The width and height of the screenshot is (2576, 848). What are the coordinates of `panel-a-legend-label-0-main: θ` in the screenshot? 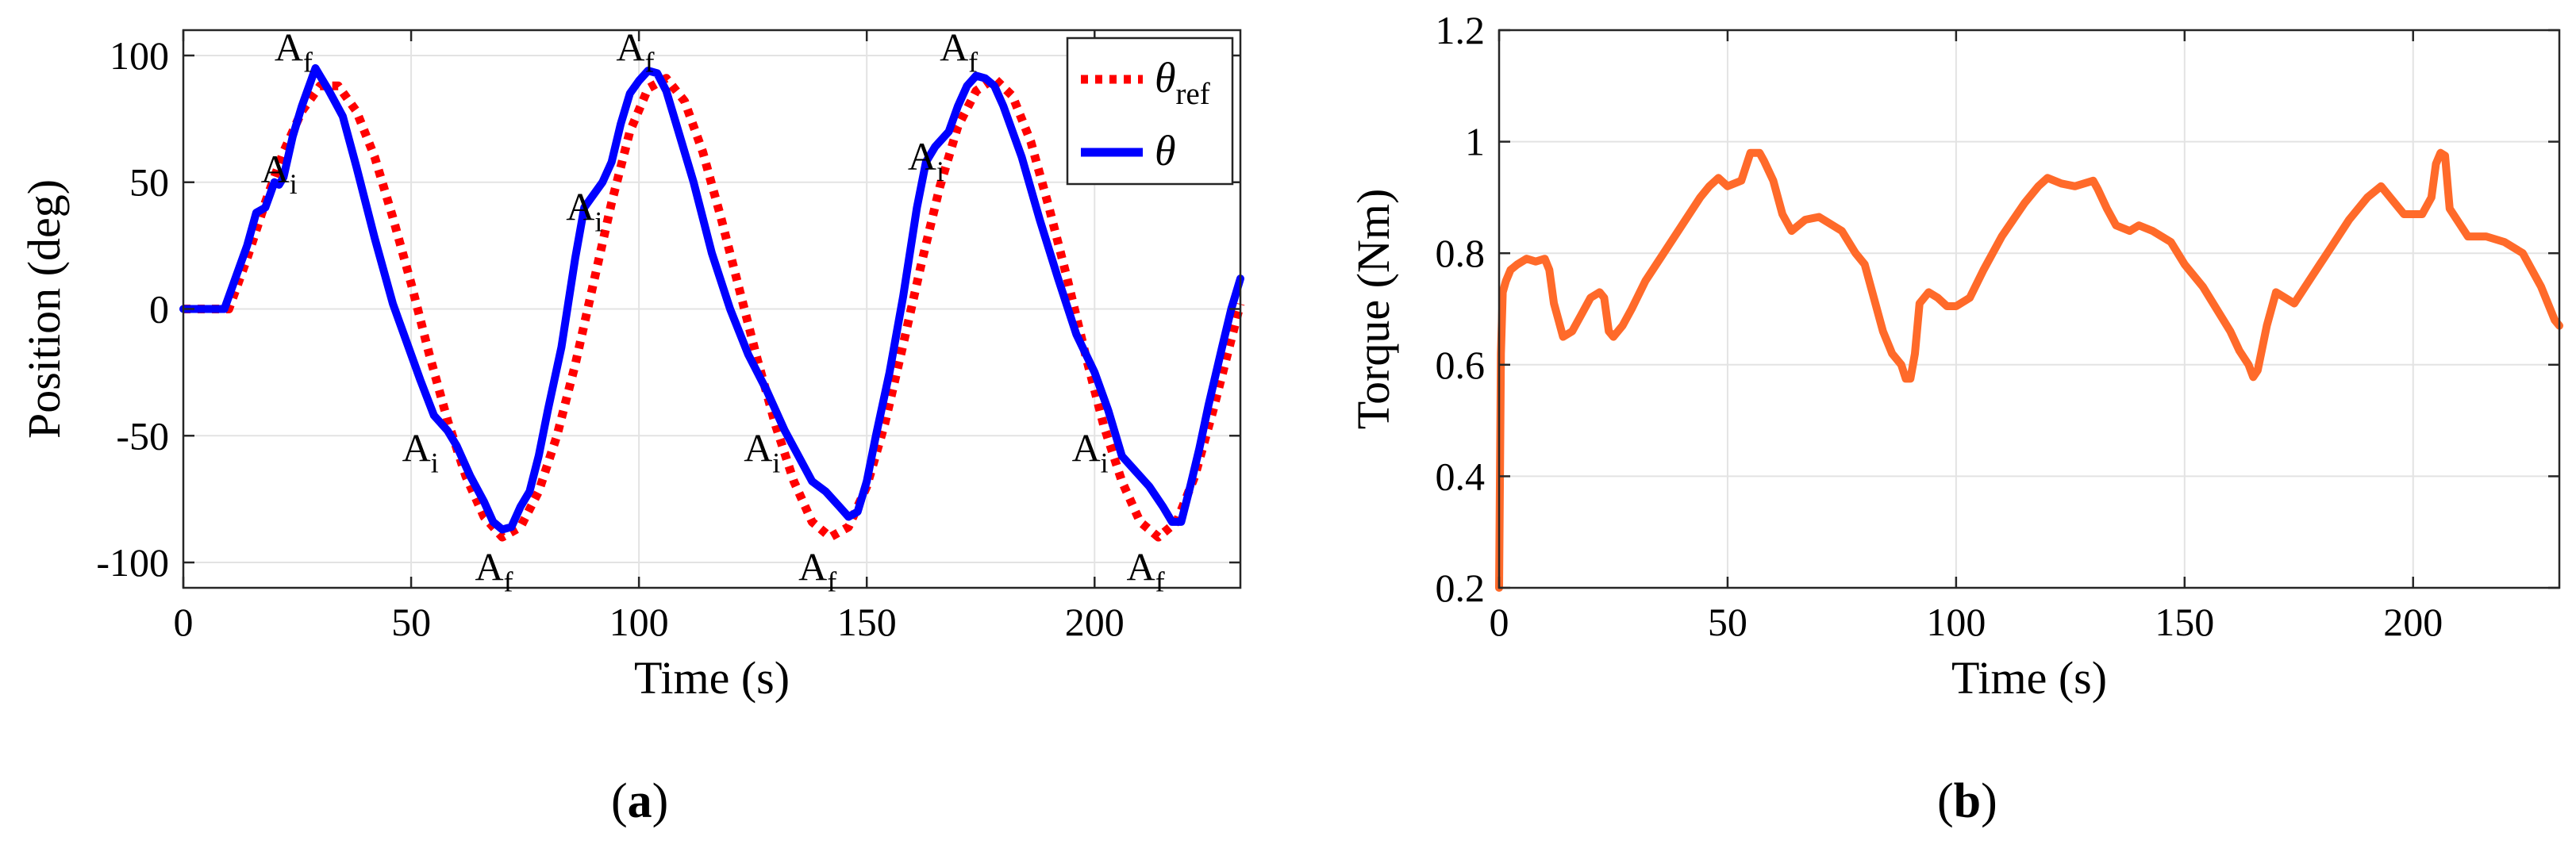 It's located at (1165, 78).